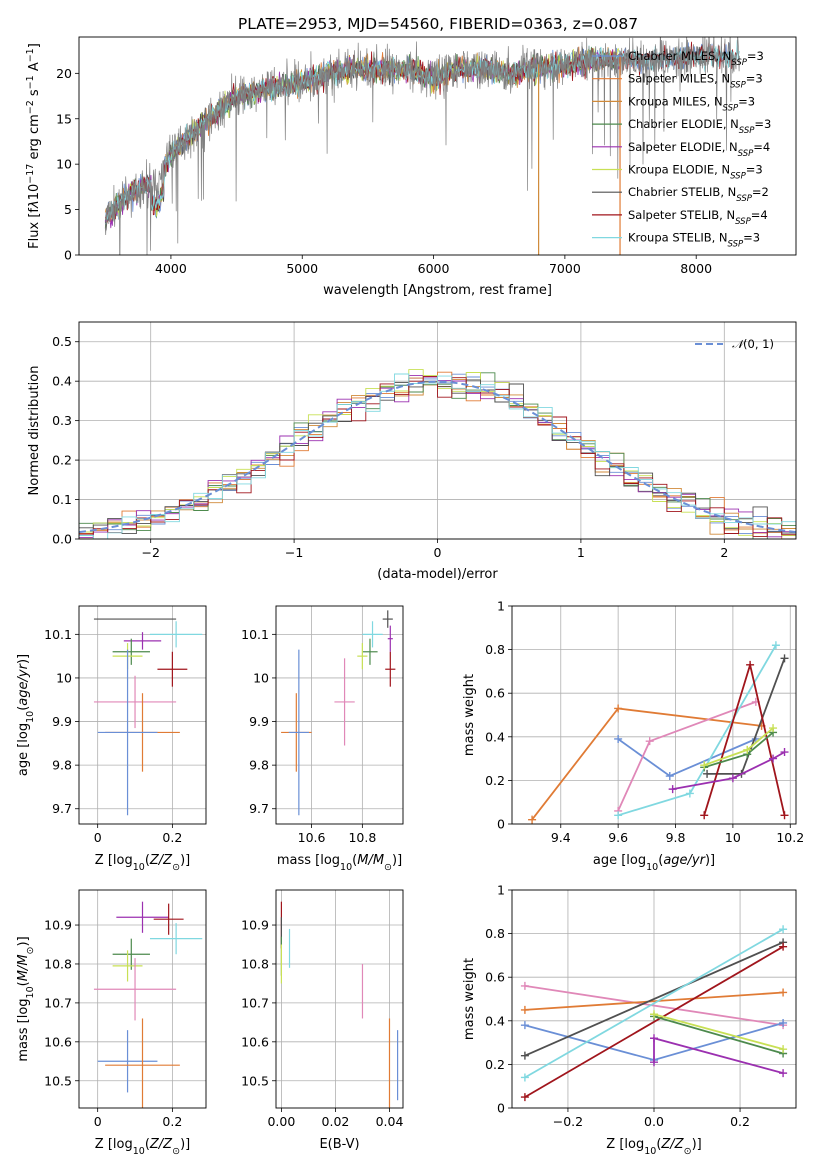 Image resolution: width=819 pixels, height=1170 pixels. What do you see at coordinates (568, 1121) in the screenshot?
I see `x-tick-label: −0.2` at bounding box center [568, 1121].